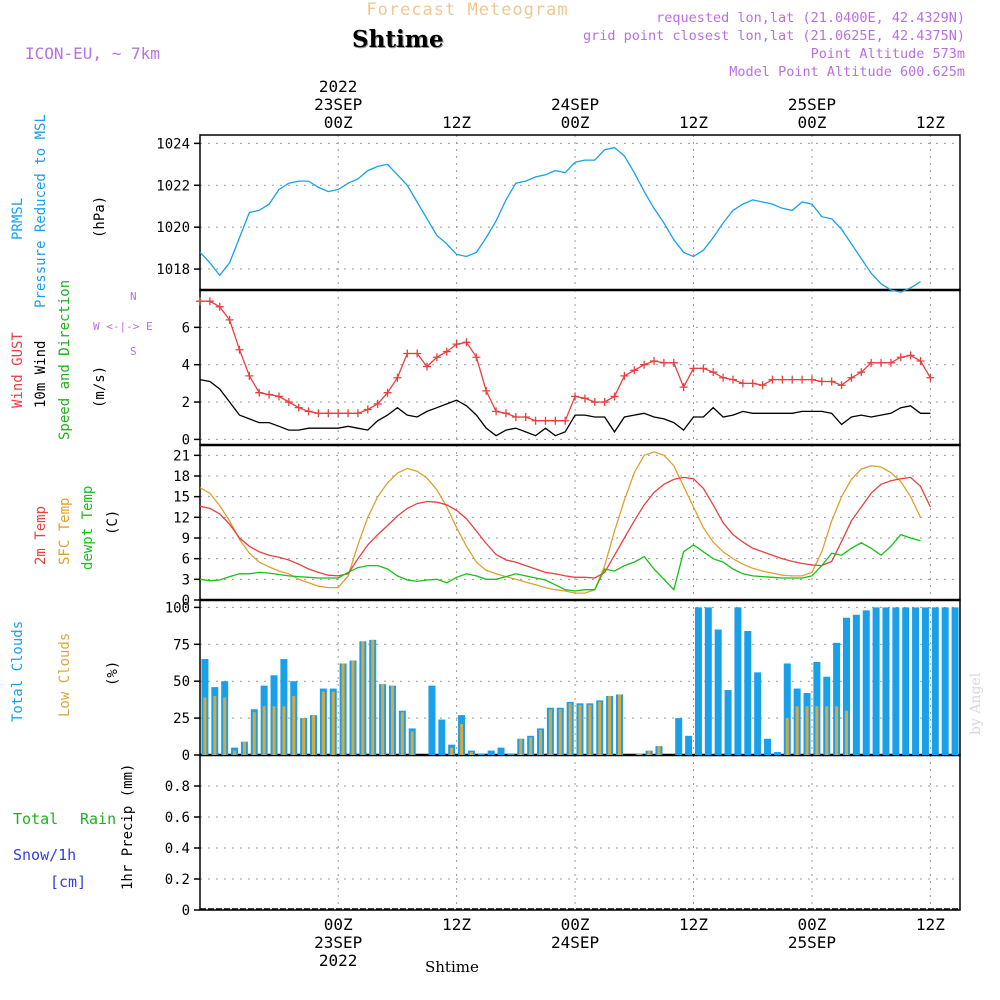 This screenshot has width=1000, height=1000. What do you see at coordinates (98, 819) in the screenshot?
I see `precip-rain-label: Rain` at bounding box center [98, 819].